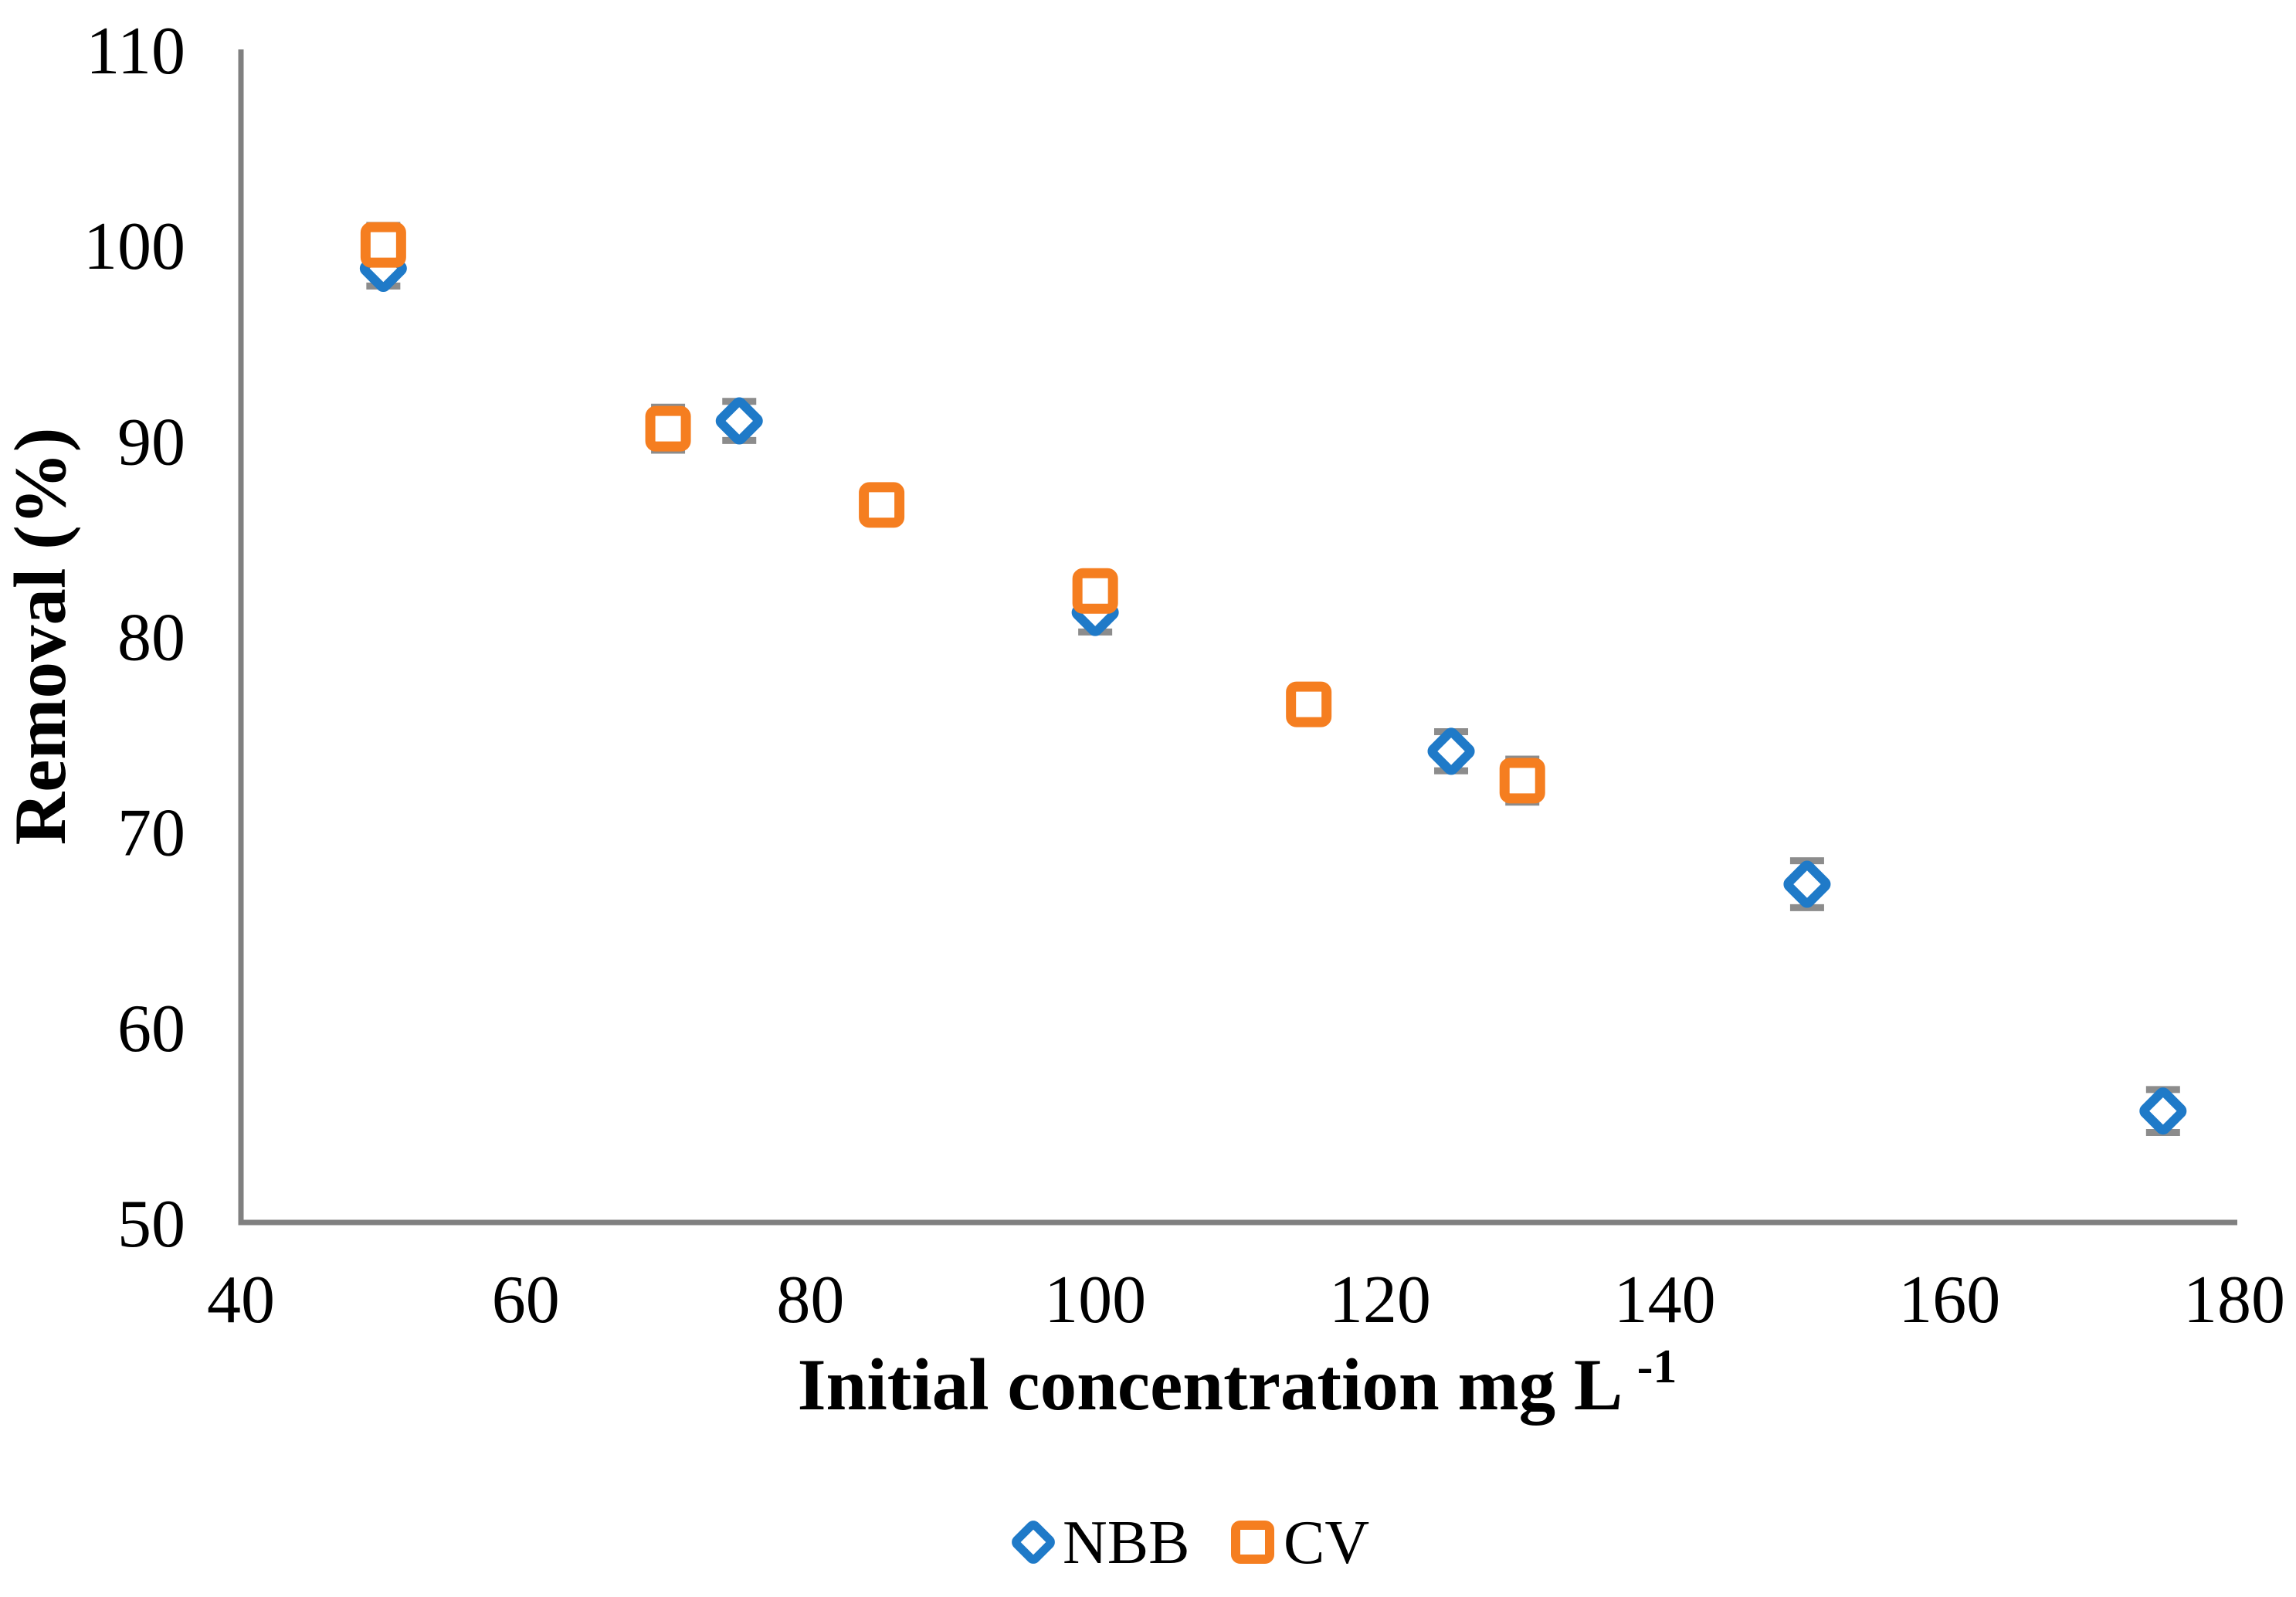 This screenshot has width=2296, height=1597. I want to click on y-tick-label: 110, so click(135, 51).